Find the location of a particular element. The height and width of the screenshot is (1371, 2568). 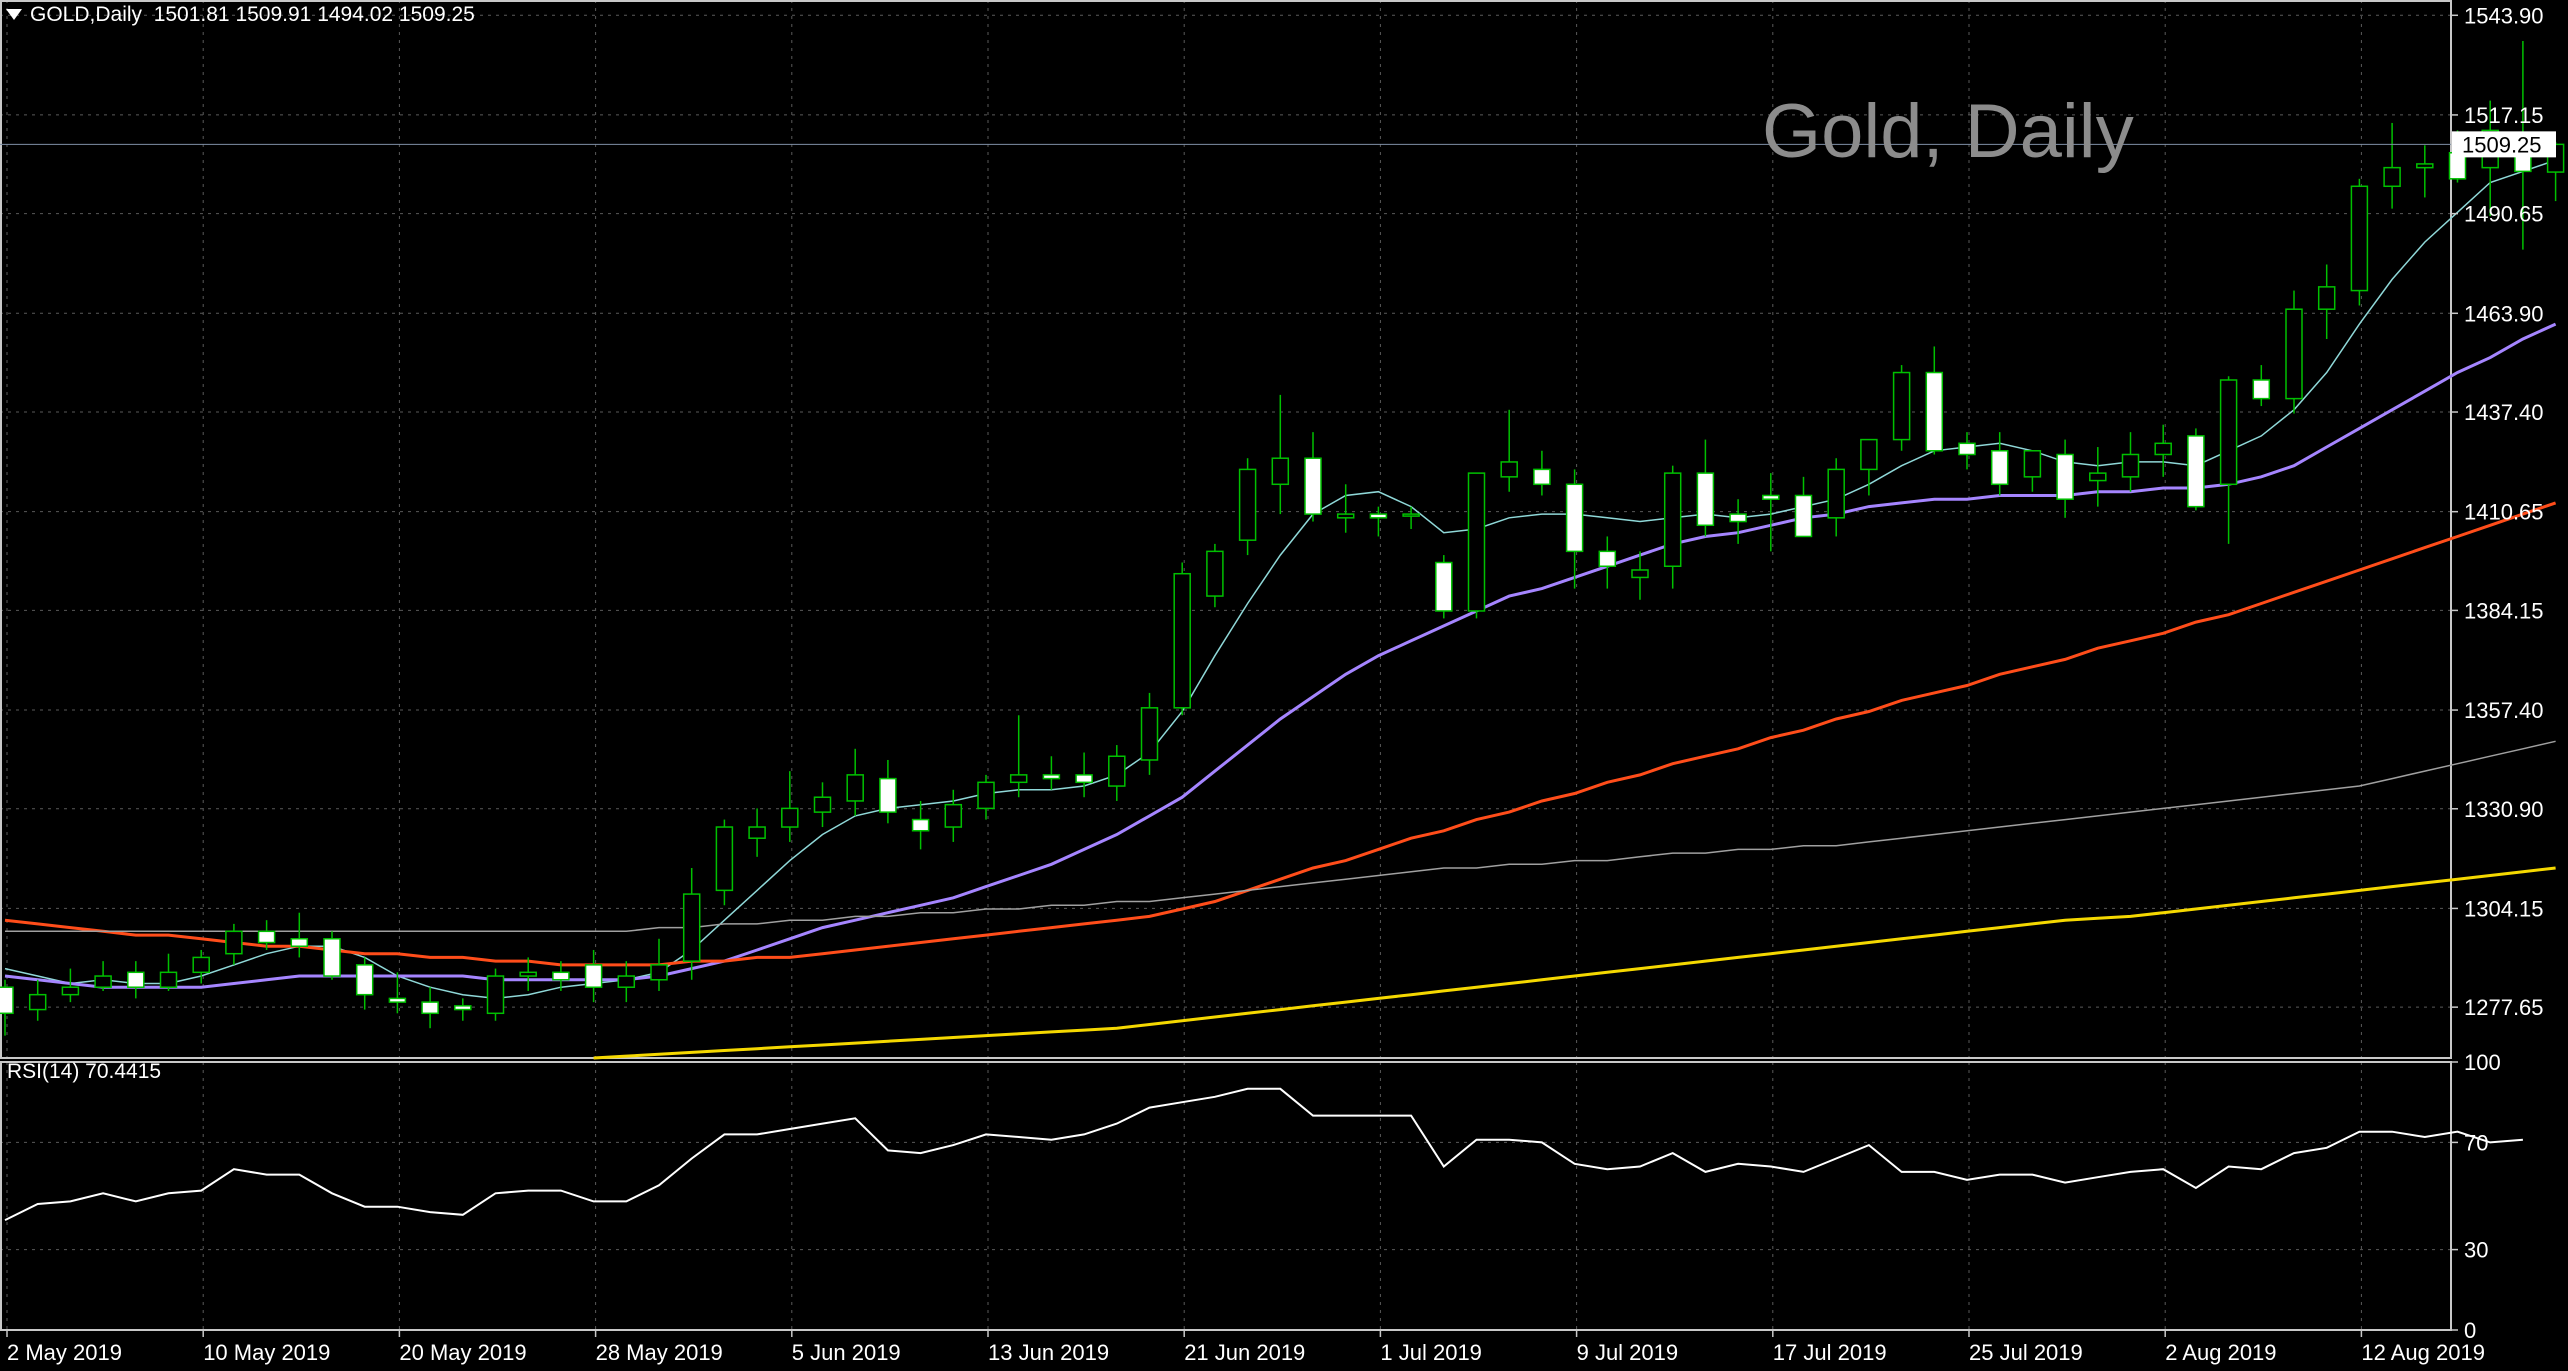

time-axis-label: 13 Jun 2019 is located at coordinates (1048, 1352).